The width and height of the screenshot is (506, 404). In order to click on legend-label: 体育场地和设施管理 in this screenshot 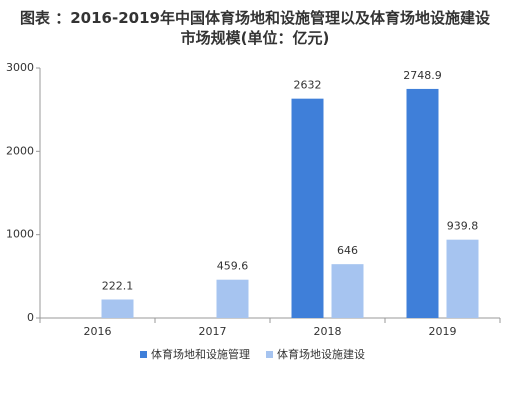, I will do `click(200, 354)`.